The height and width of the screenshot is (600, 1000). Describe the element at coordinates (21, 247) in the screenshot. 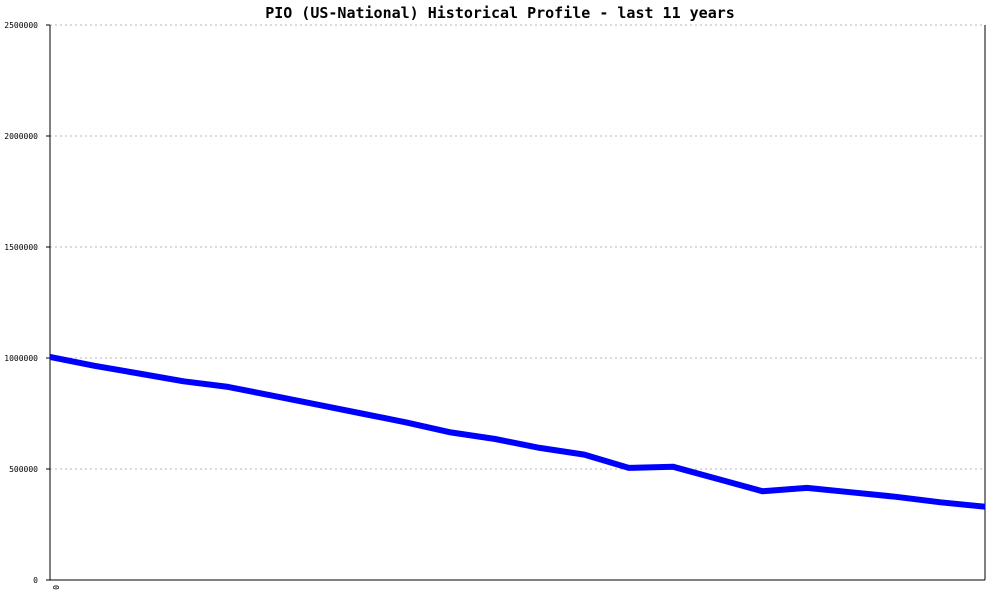

I see `y-tick-label-3: 1500000` at that location.